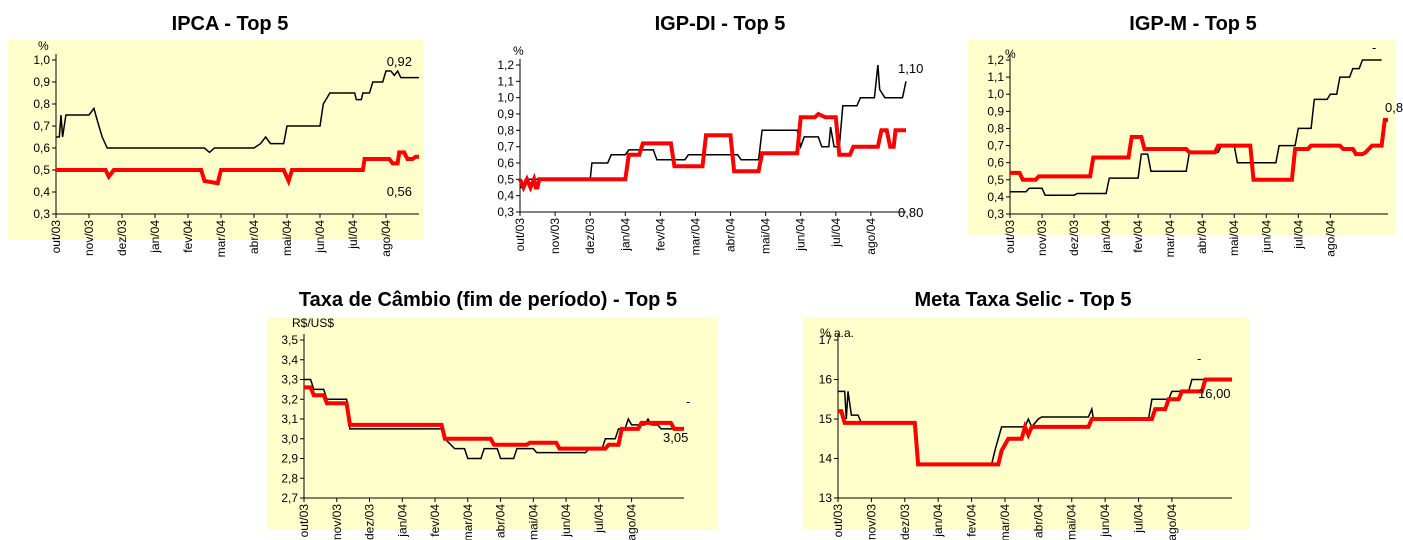 The width and height of the screenshot is (1403, 540). What do you see at coordinates (289, 459) in the screenshot?
I see `y-tick-label: 2,9` at bounding box center [289, 459].